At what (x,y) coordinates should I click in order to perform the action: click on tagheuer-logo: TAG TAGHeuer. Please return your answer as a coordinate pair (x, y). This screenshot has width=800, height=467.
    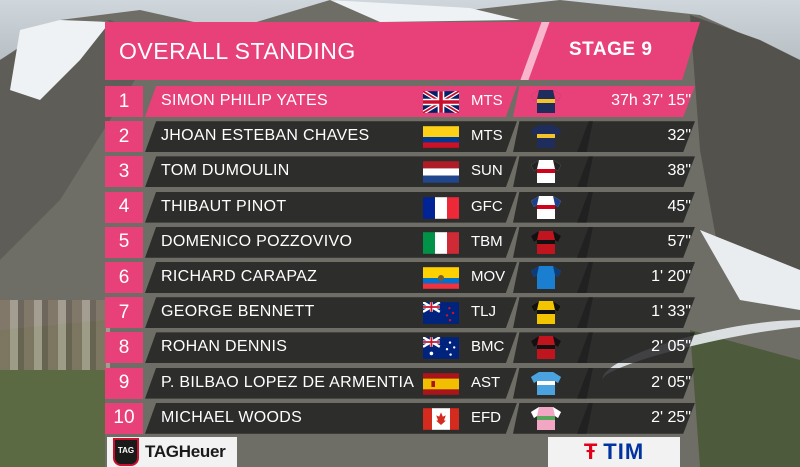
    Looking at the image, I should click on (172, 452).